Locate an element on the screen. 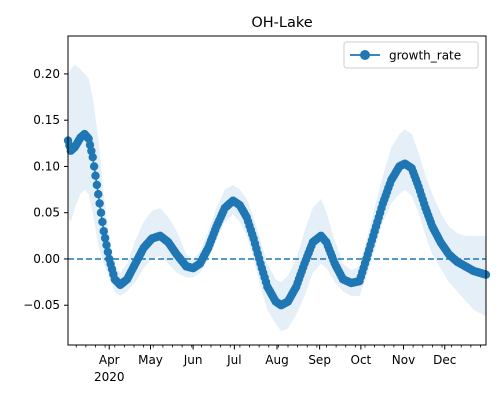  legend-label: growth_rate is located at coordinates (425, 56).